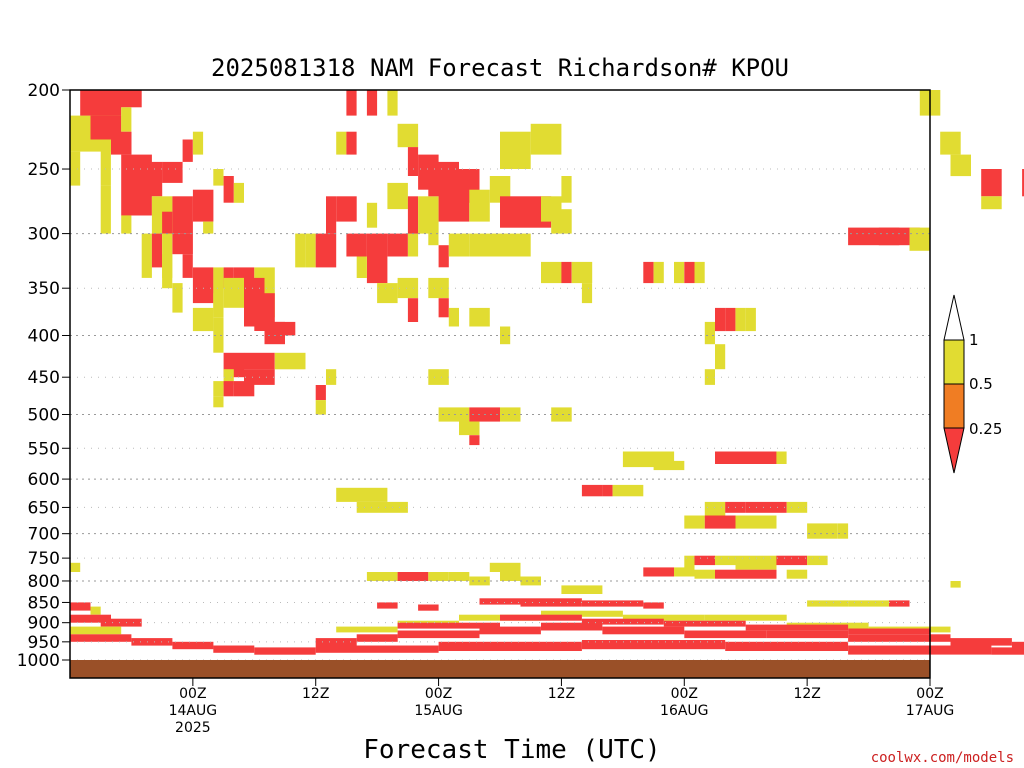 This screenshot has height=768, width=1024. I want to click on x-tick-label: 00Z, so click(192, 694).